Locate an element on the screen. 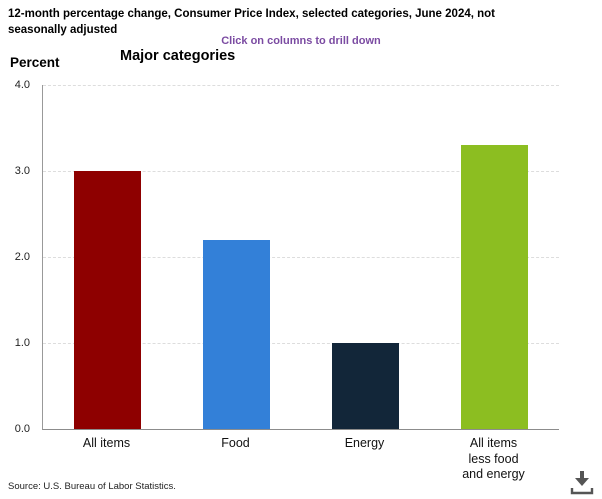  y-tick-label-3.0: 3.0 is located at coordinates (22, 171).